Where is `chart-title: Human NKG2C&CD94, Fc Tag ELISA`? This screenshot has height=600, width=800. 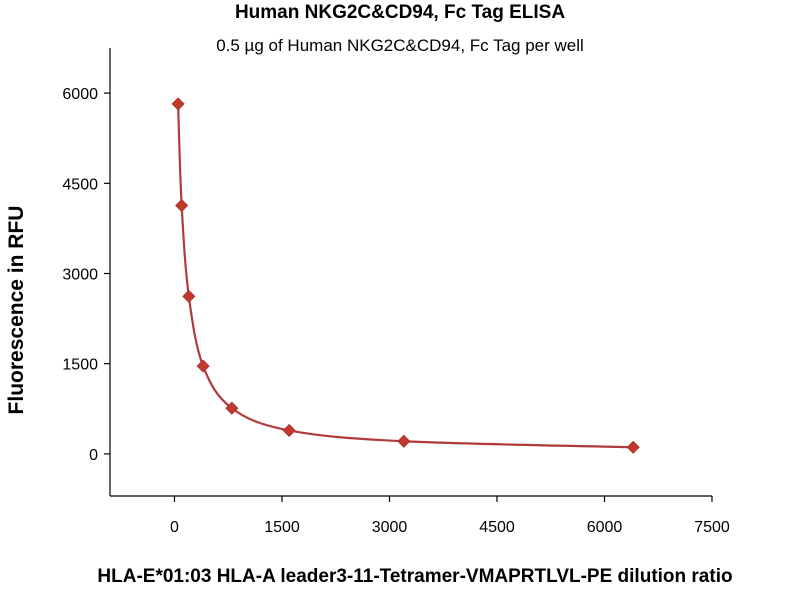 chart-title: Human NKG2C&CD94, Fc Tag ELISA is located at coordinates (400, 12).